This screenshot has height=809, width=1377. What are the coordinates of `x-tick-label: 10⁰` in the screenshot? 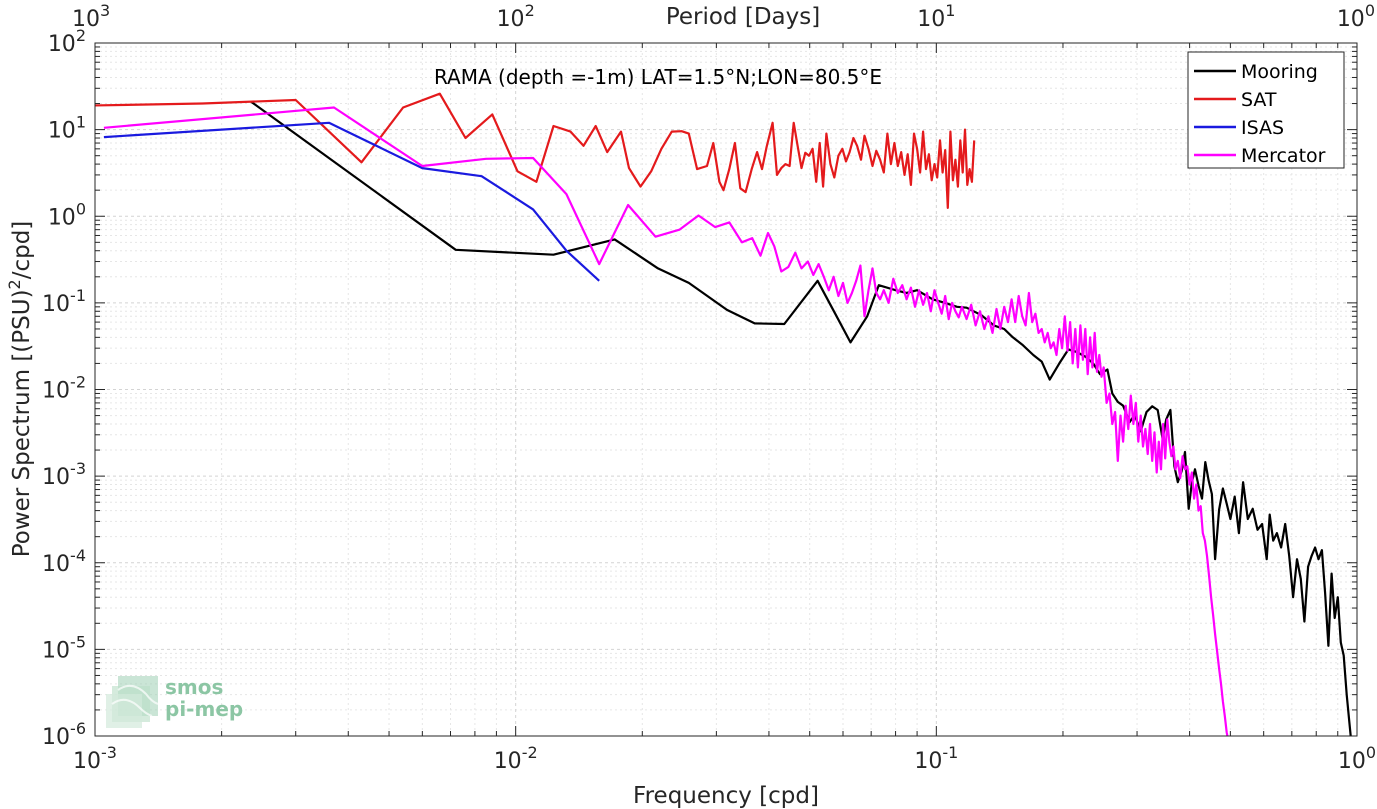 It's located at (1357, 758).